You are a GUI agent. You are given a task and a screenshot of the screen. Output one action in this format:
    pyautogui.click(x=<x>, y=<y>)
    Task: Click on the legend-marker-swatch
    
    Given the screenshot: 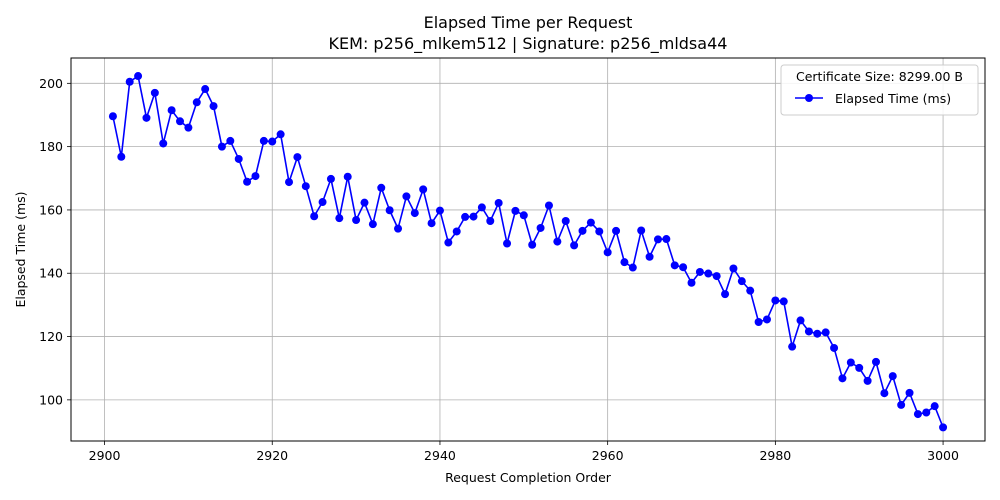 What is the action you would take?
    pyautogui.click(x=809, y=98)
    